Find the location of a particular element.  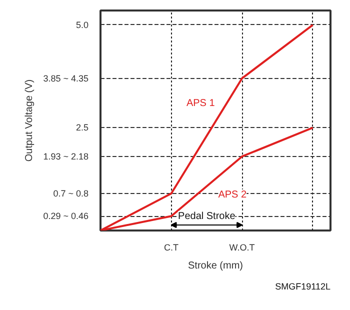

y-tick-label: 2.5 is located at coordinates (82, 127).